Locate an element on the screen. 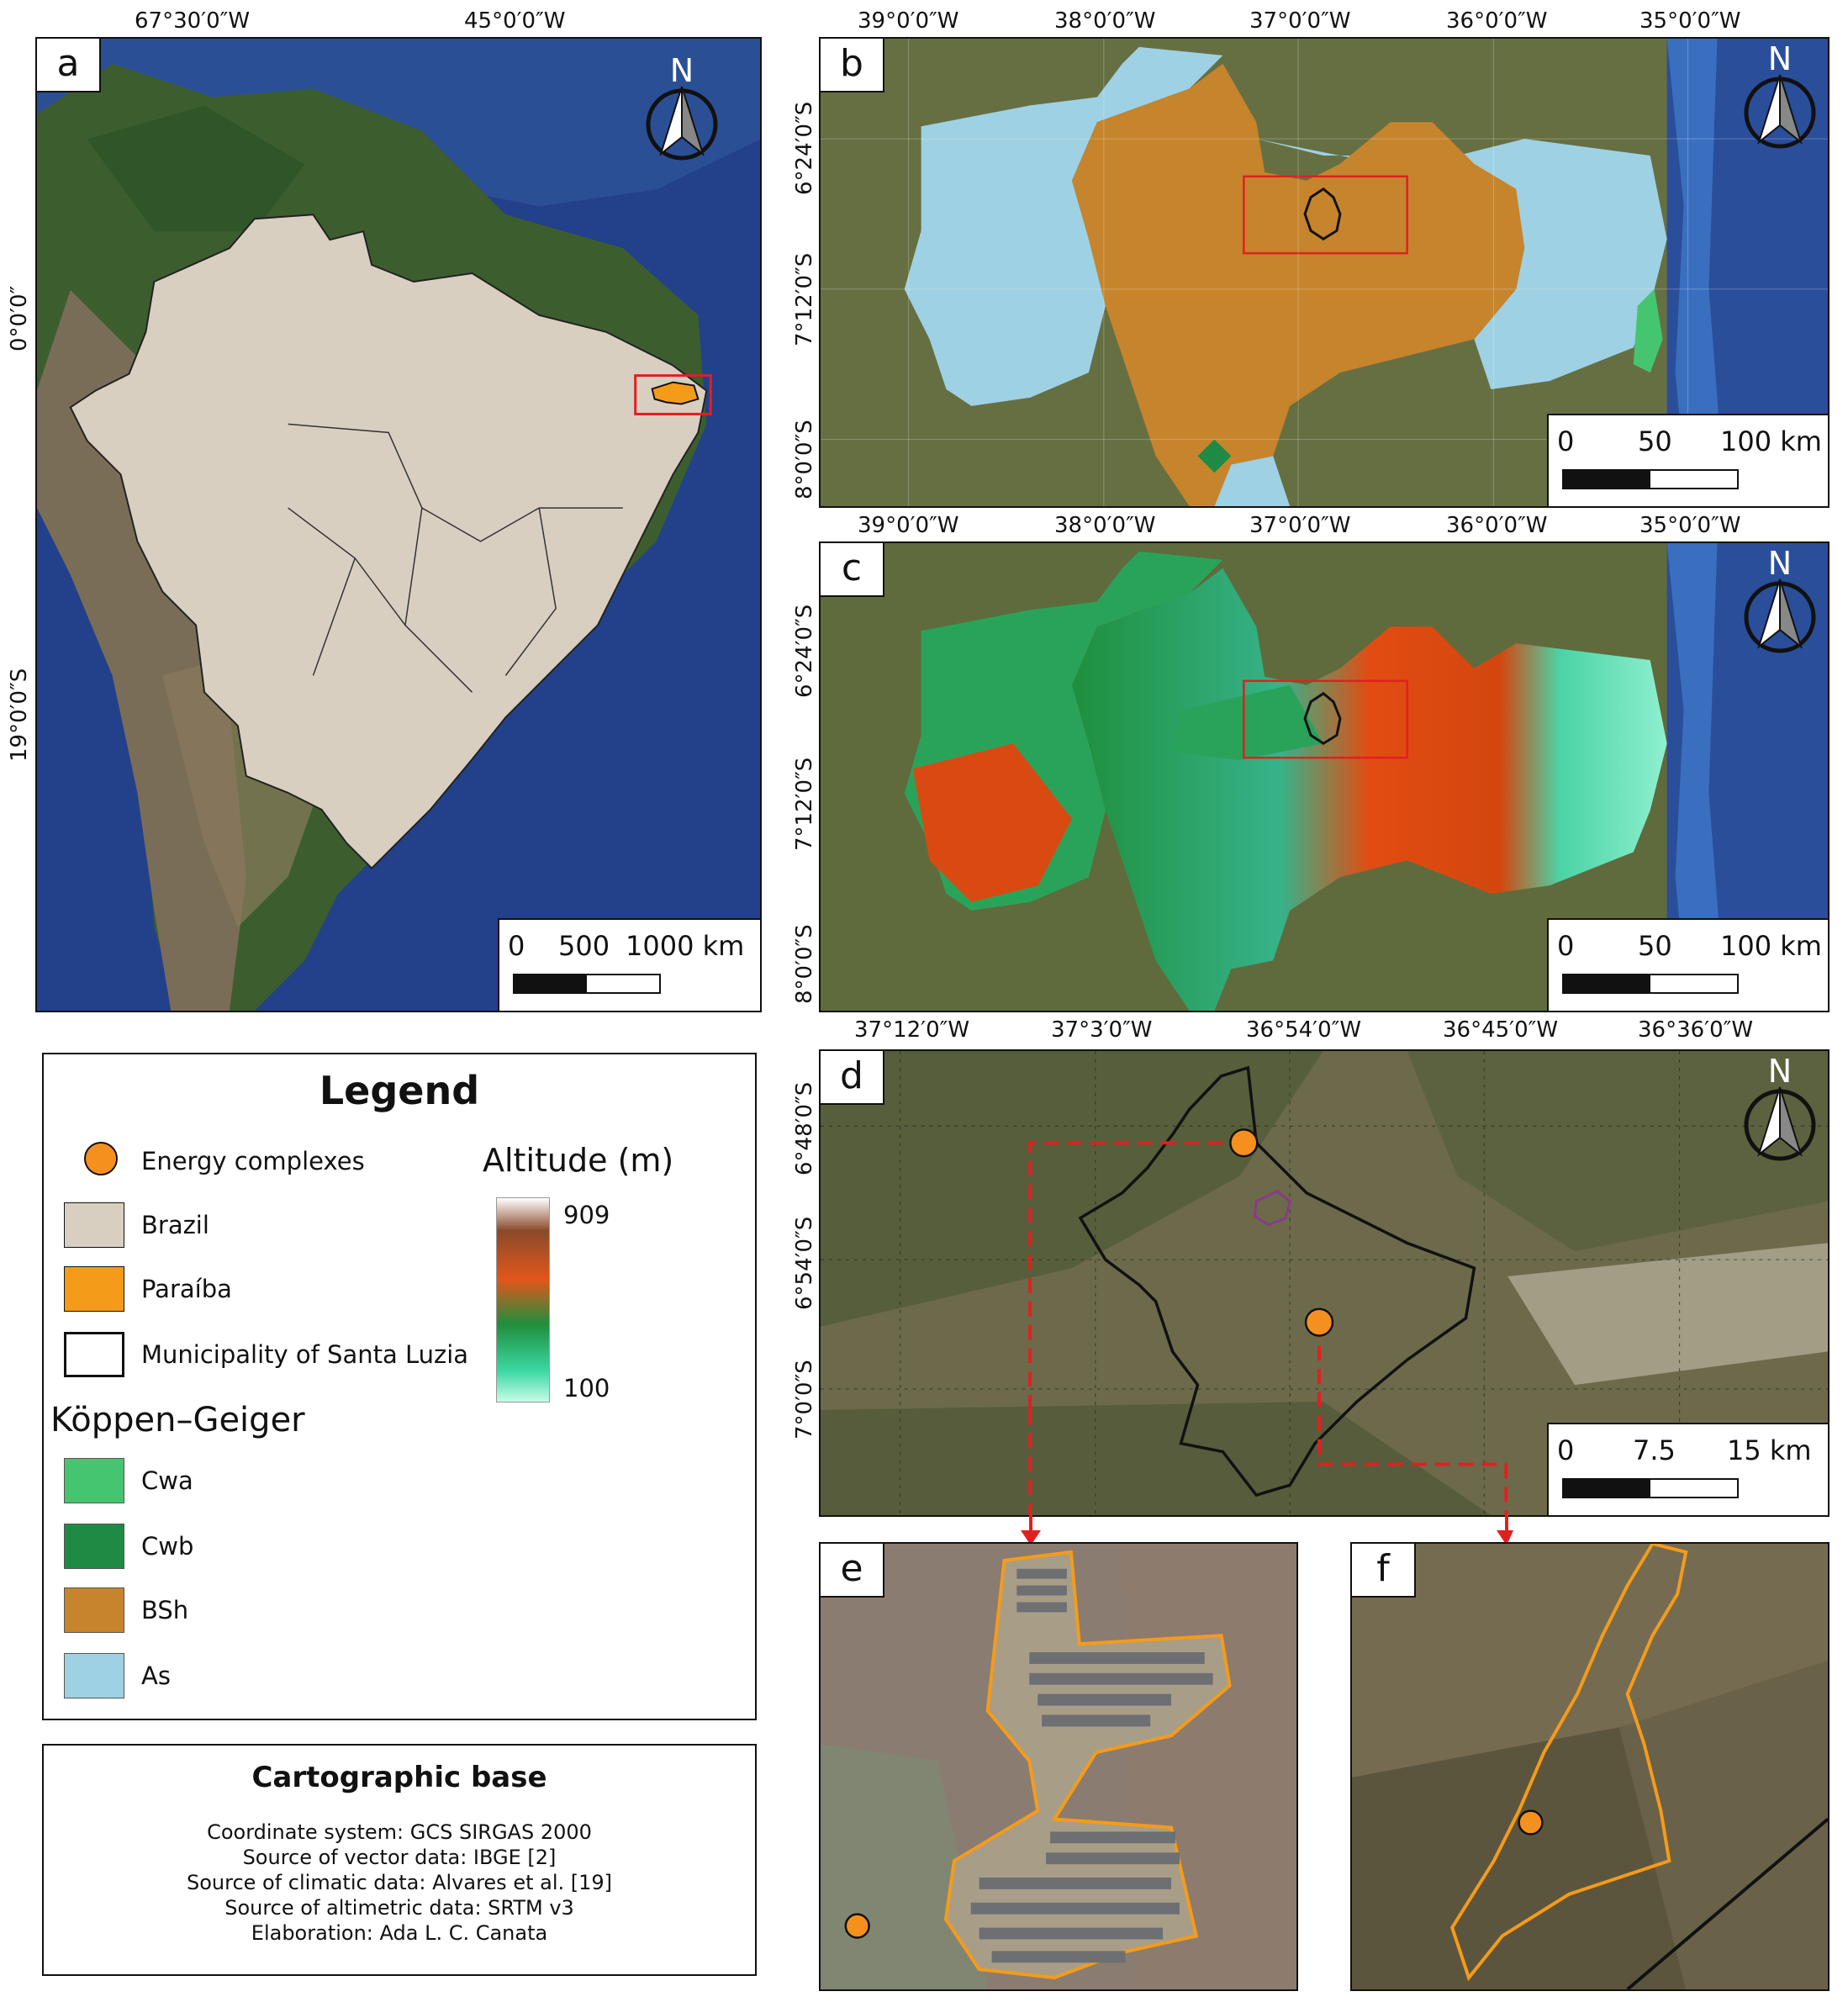 The height and width of the screenshot is (2002, 1848). panel-b-top-tick-3: 37°0′0″W is located at coordinates (1300, 21).